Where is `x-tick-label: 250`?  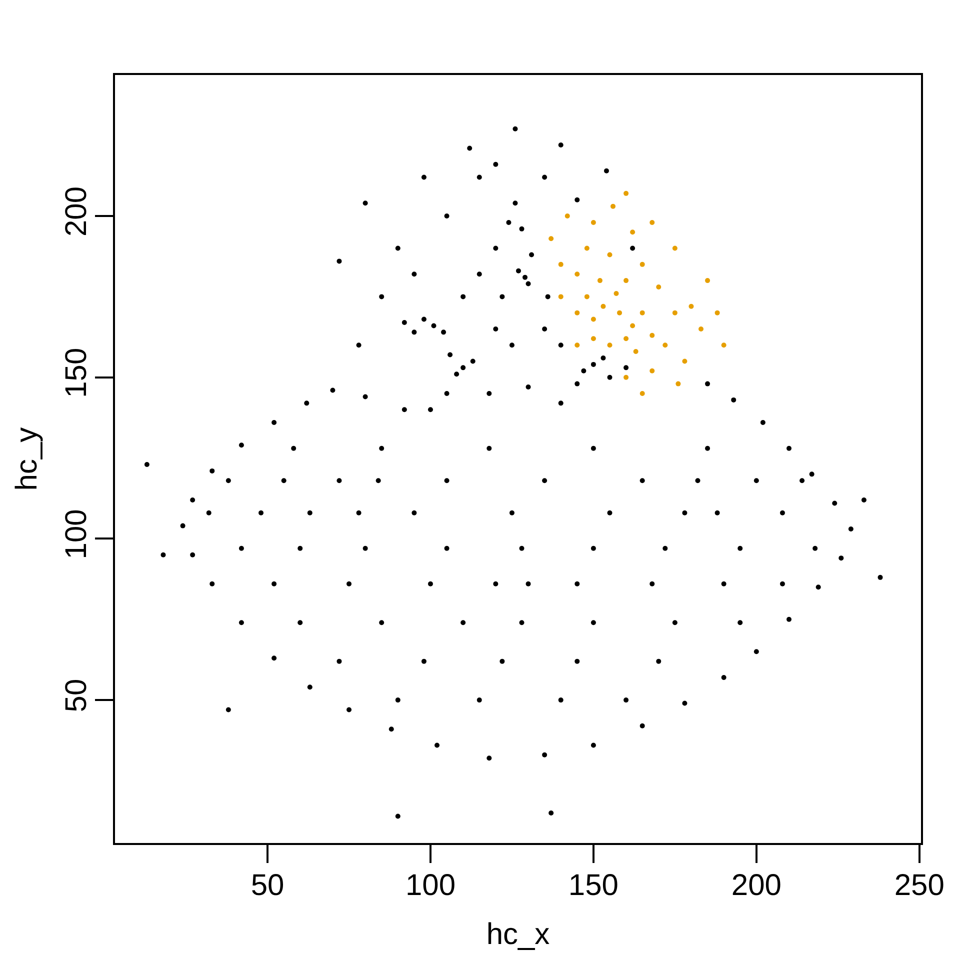
x-tick-label: 250 is located at coordinates (919, 885).